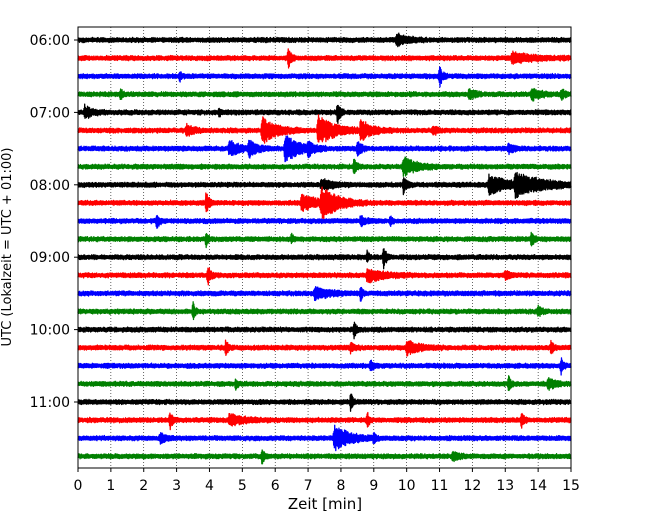 The width and height of the screenshot is (650, 520). I want to click on x-tick-label: 10, so click(407, 486).